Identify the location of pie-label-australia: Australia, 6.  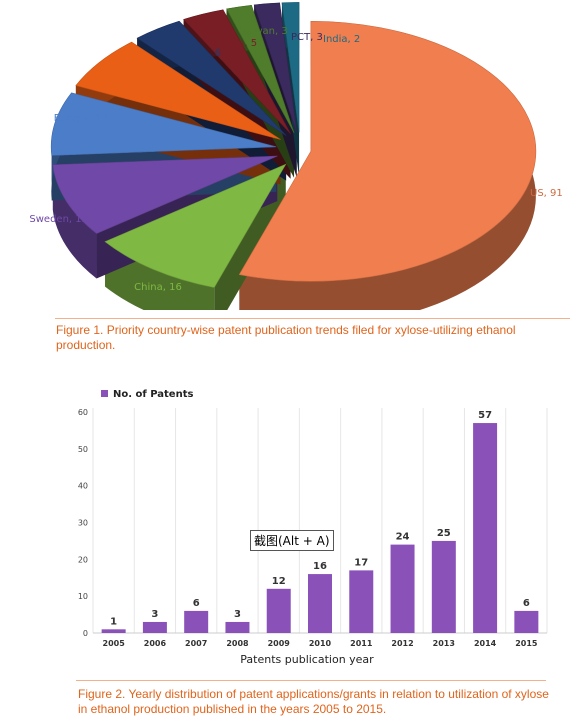
(192, 53).